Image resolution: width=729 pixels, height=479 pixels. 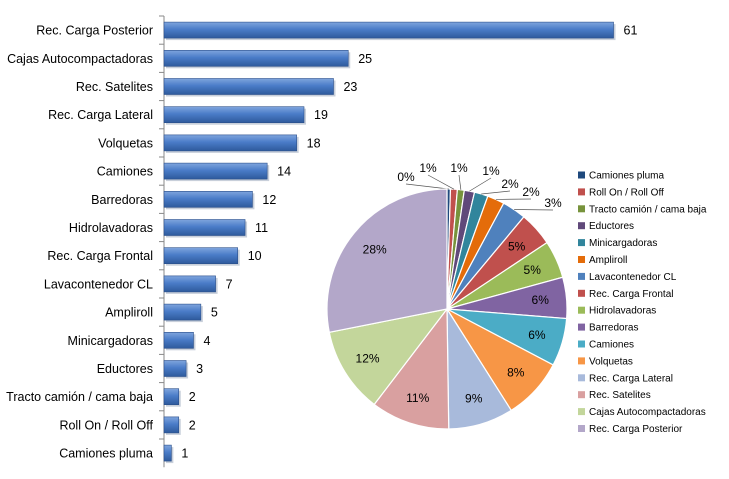 I want to click on legend-label: Volquetas, so click(x=611, y=361).